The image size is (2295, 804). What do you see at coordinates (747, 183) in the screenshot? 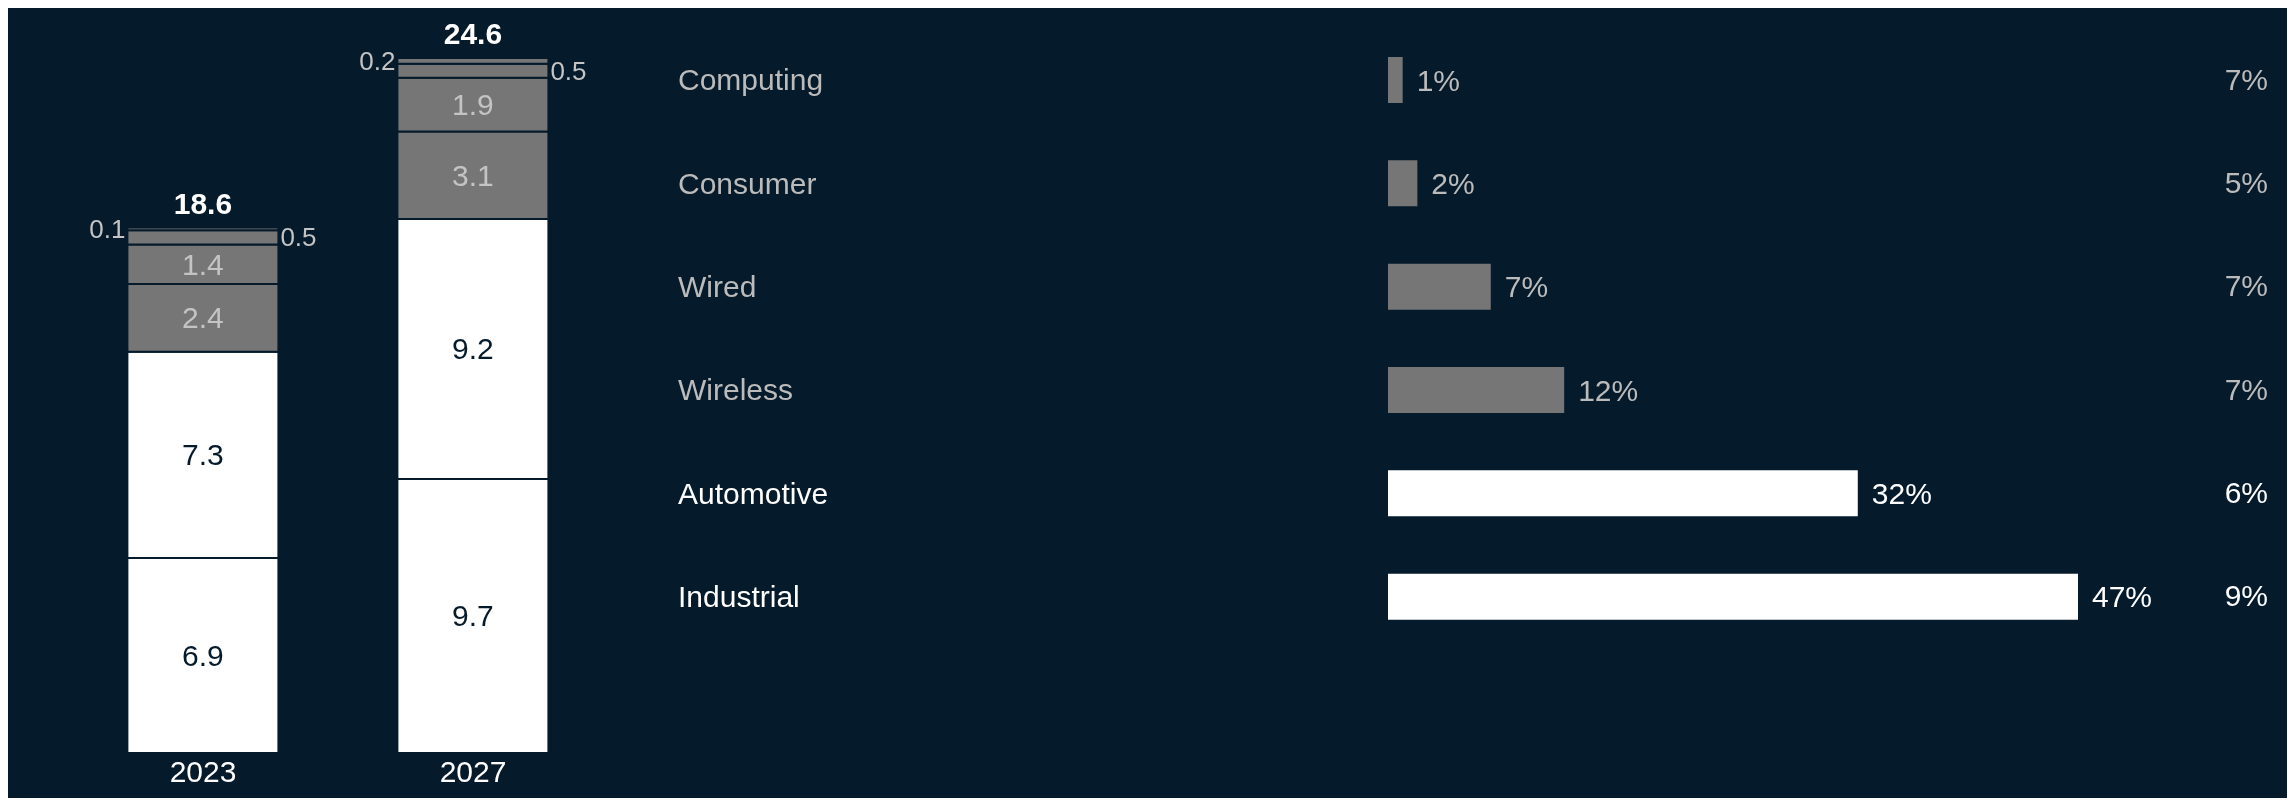
I see `y-tick-label: Consumer` at bounding box center [747, 183].